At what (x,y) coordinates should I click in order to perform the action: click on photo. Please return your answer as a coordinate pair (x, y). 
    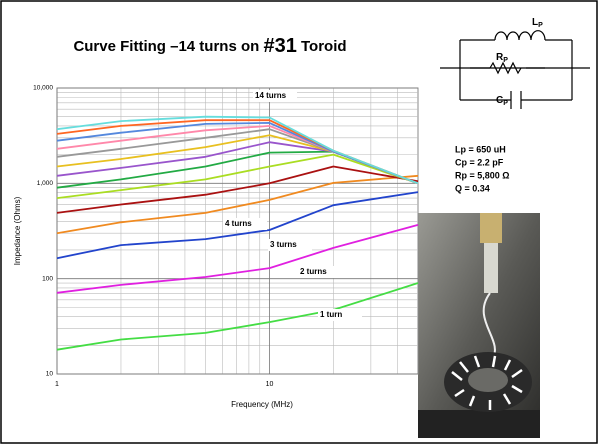
    Looking at the image, I should click on (479, 325).